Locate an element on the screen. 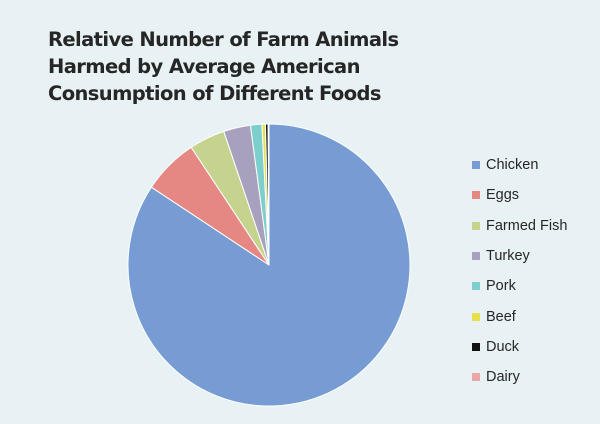  chart-title-line-2: Harmed by Average American is located at coordinates (204, 66).